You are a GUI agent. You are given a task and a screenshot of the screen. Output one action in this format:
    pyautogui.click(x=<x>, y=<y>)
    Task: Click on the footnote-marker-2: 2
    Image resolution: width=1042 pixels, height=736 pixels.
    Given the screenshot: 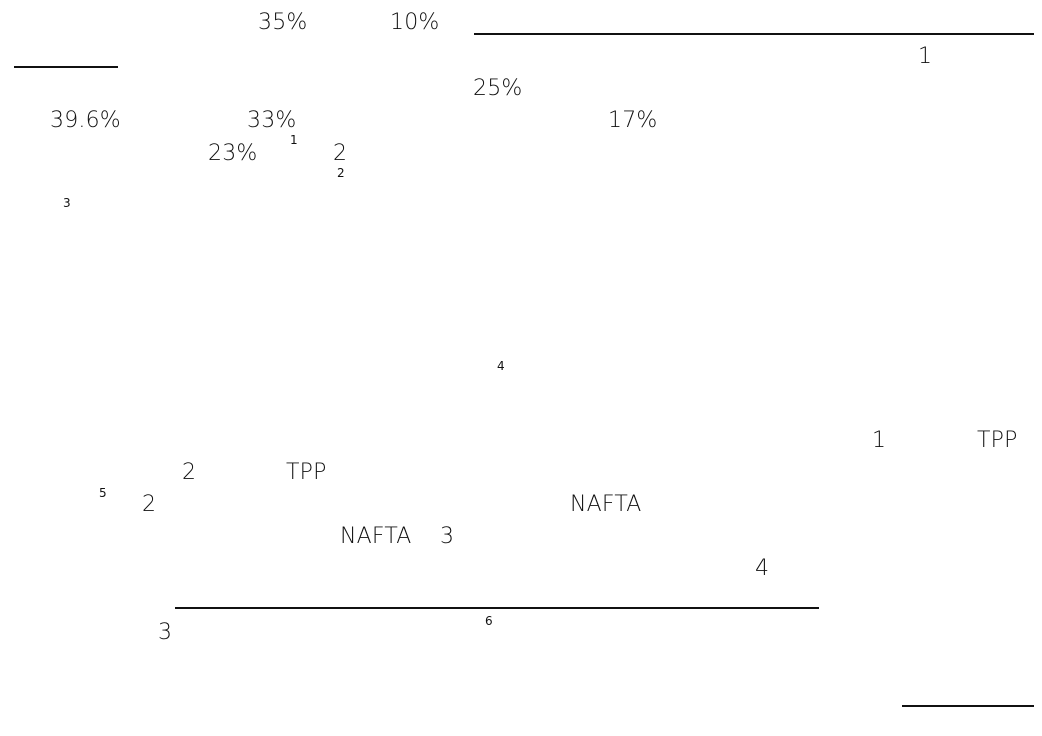 What is the action you would take?
    pyautogui.click(x=341, y=173)
    